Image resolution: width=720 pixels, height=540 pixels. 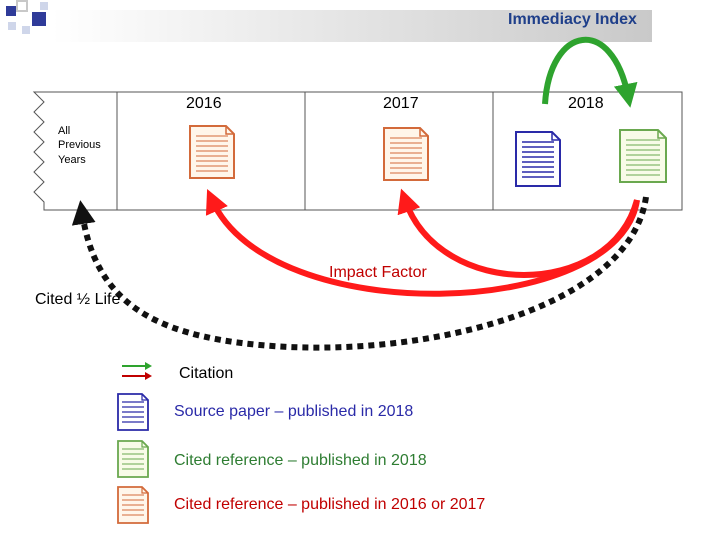 What do you see at coordinates (518, 233) in the screenshot?
I see `impact-factor-arrow-2017` at bounding box center [518, 233].